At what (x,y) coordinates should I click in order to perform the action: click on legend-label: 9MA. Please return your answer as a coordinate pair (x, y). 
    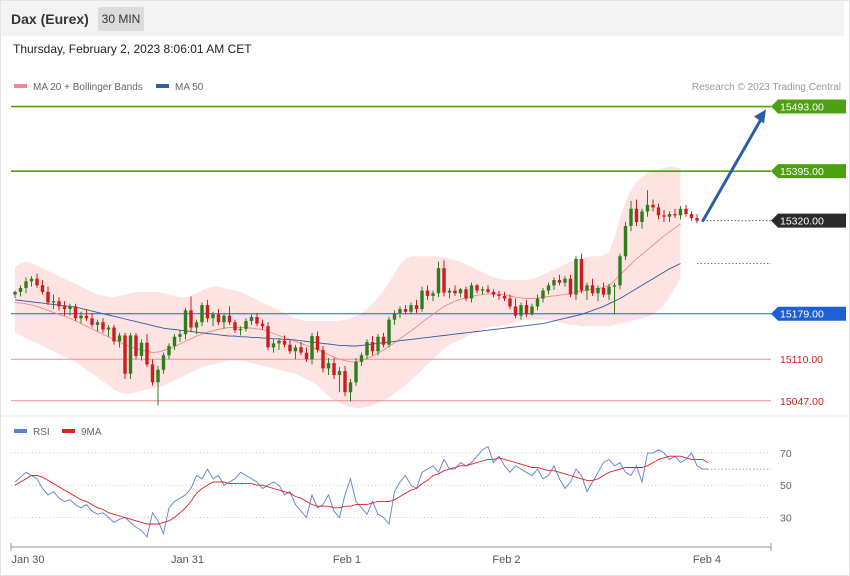
    Looking at the image, I should click on (91, 432).